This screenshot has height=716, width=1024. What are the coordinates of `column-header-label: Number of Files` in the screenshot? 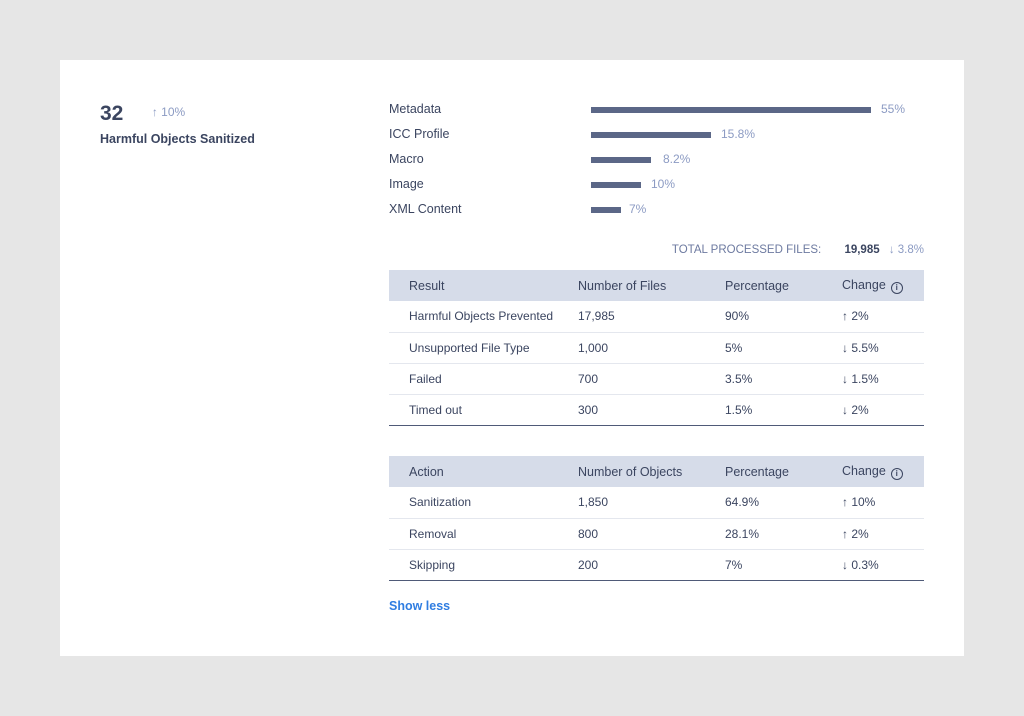 It's located at (622, 285).